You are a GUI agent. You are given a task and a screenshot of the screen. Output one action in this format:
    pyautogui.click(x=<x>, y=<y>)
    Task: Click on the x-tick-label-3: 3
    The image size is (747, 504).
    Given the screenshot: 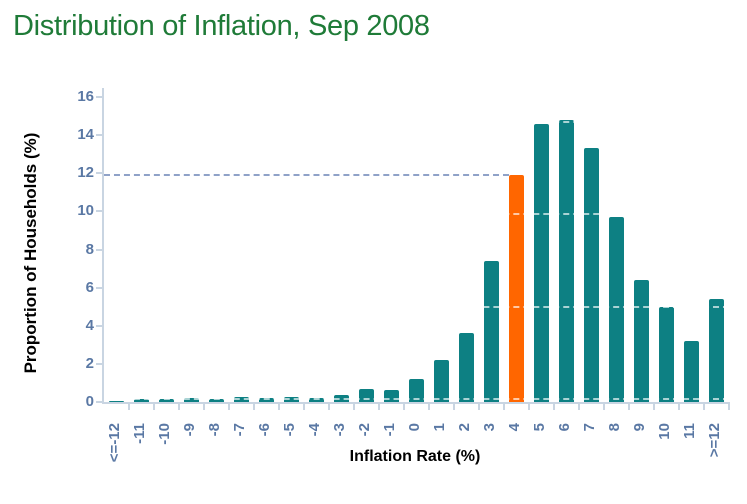 What is the action you would take?
    pyautogui.click(x=489, y=427)
    